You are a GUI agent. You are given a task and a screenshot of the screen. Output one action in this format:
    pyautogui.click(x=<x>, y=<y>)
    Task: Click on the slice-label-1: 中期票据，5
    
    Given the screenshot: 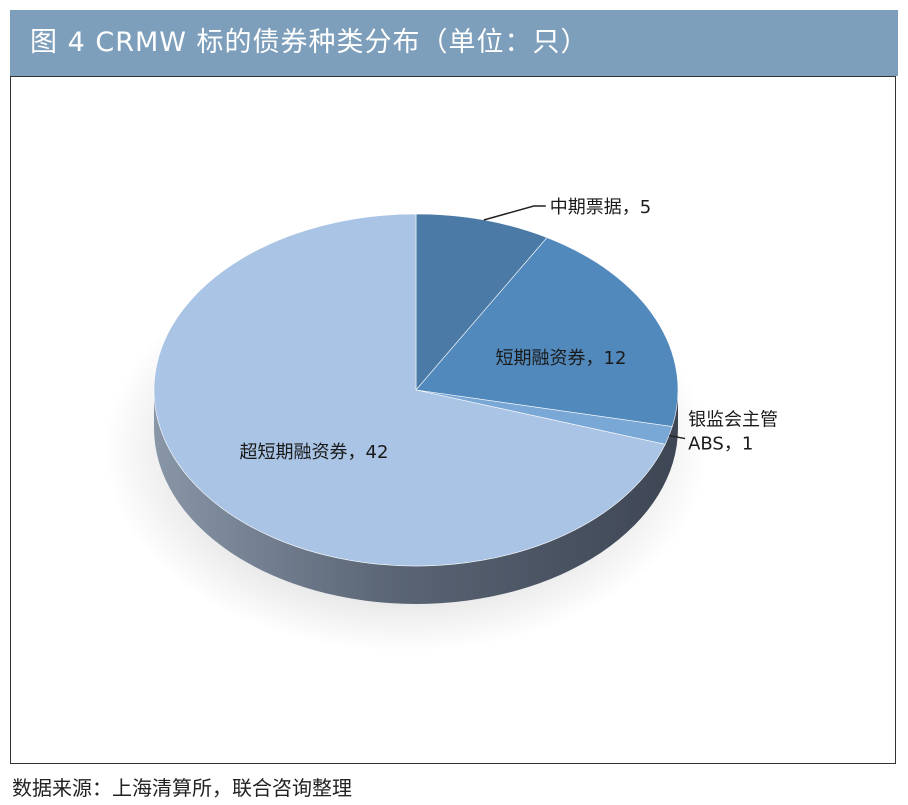 What is the action you would take?
    pyautogui.click(x=600, y=207)
    